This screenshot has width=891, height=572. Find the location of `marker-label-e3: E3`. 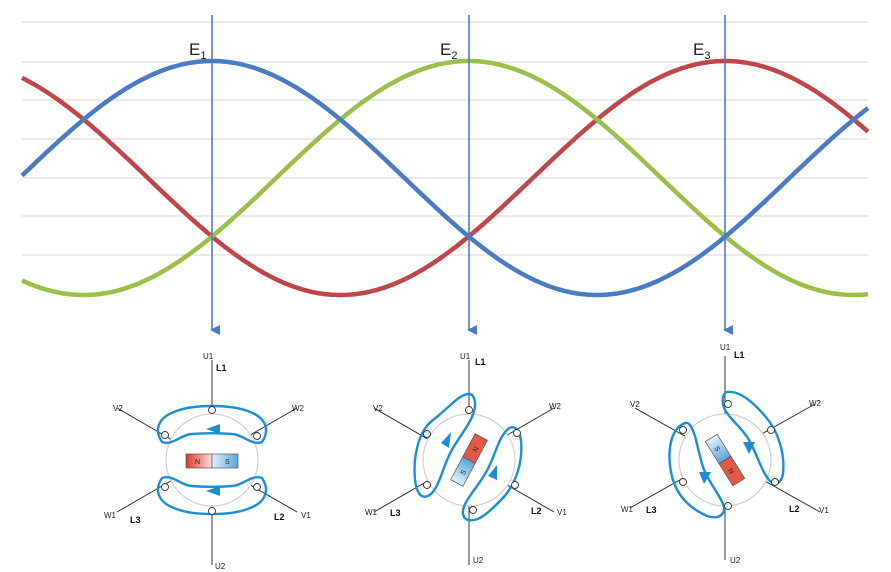

marker-label-e3: E3 is located at coordinates (701, 51).